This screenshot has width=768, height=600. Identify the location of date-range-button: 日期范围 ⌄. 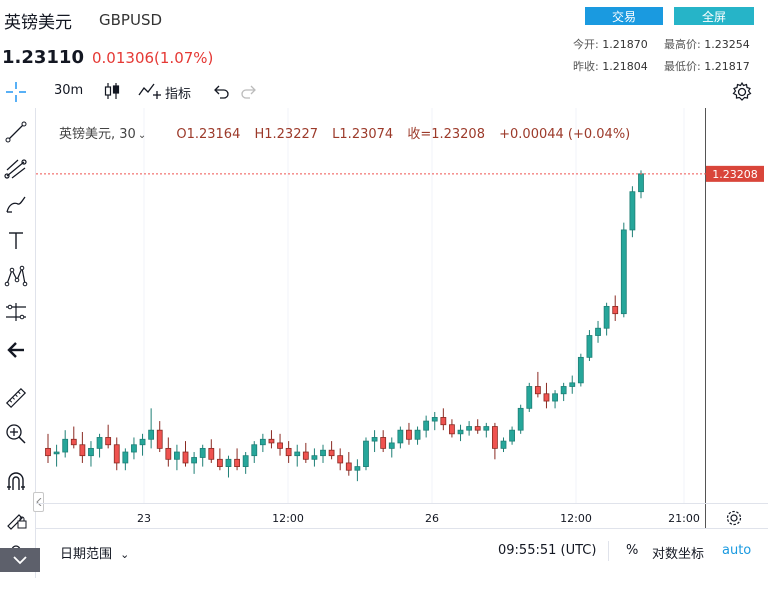
(94, 552).